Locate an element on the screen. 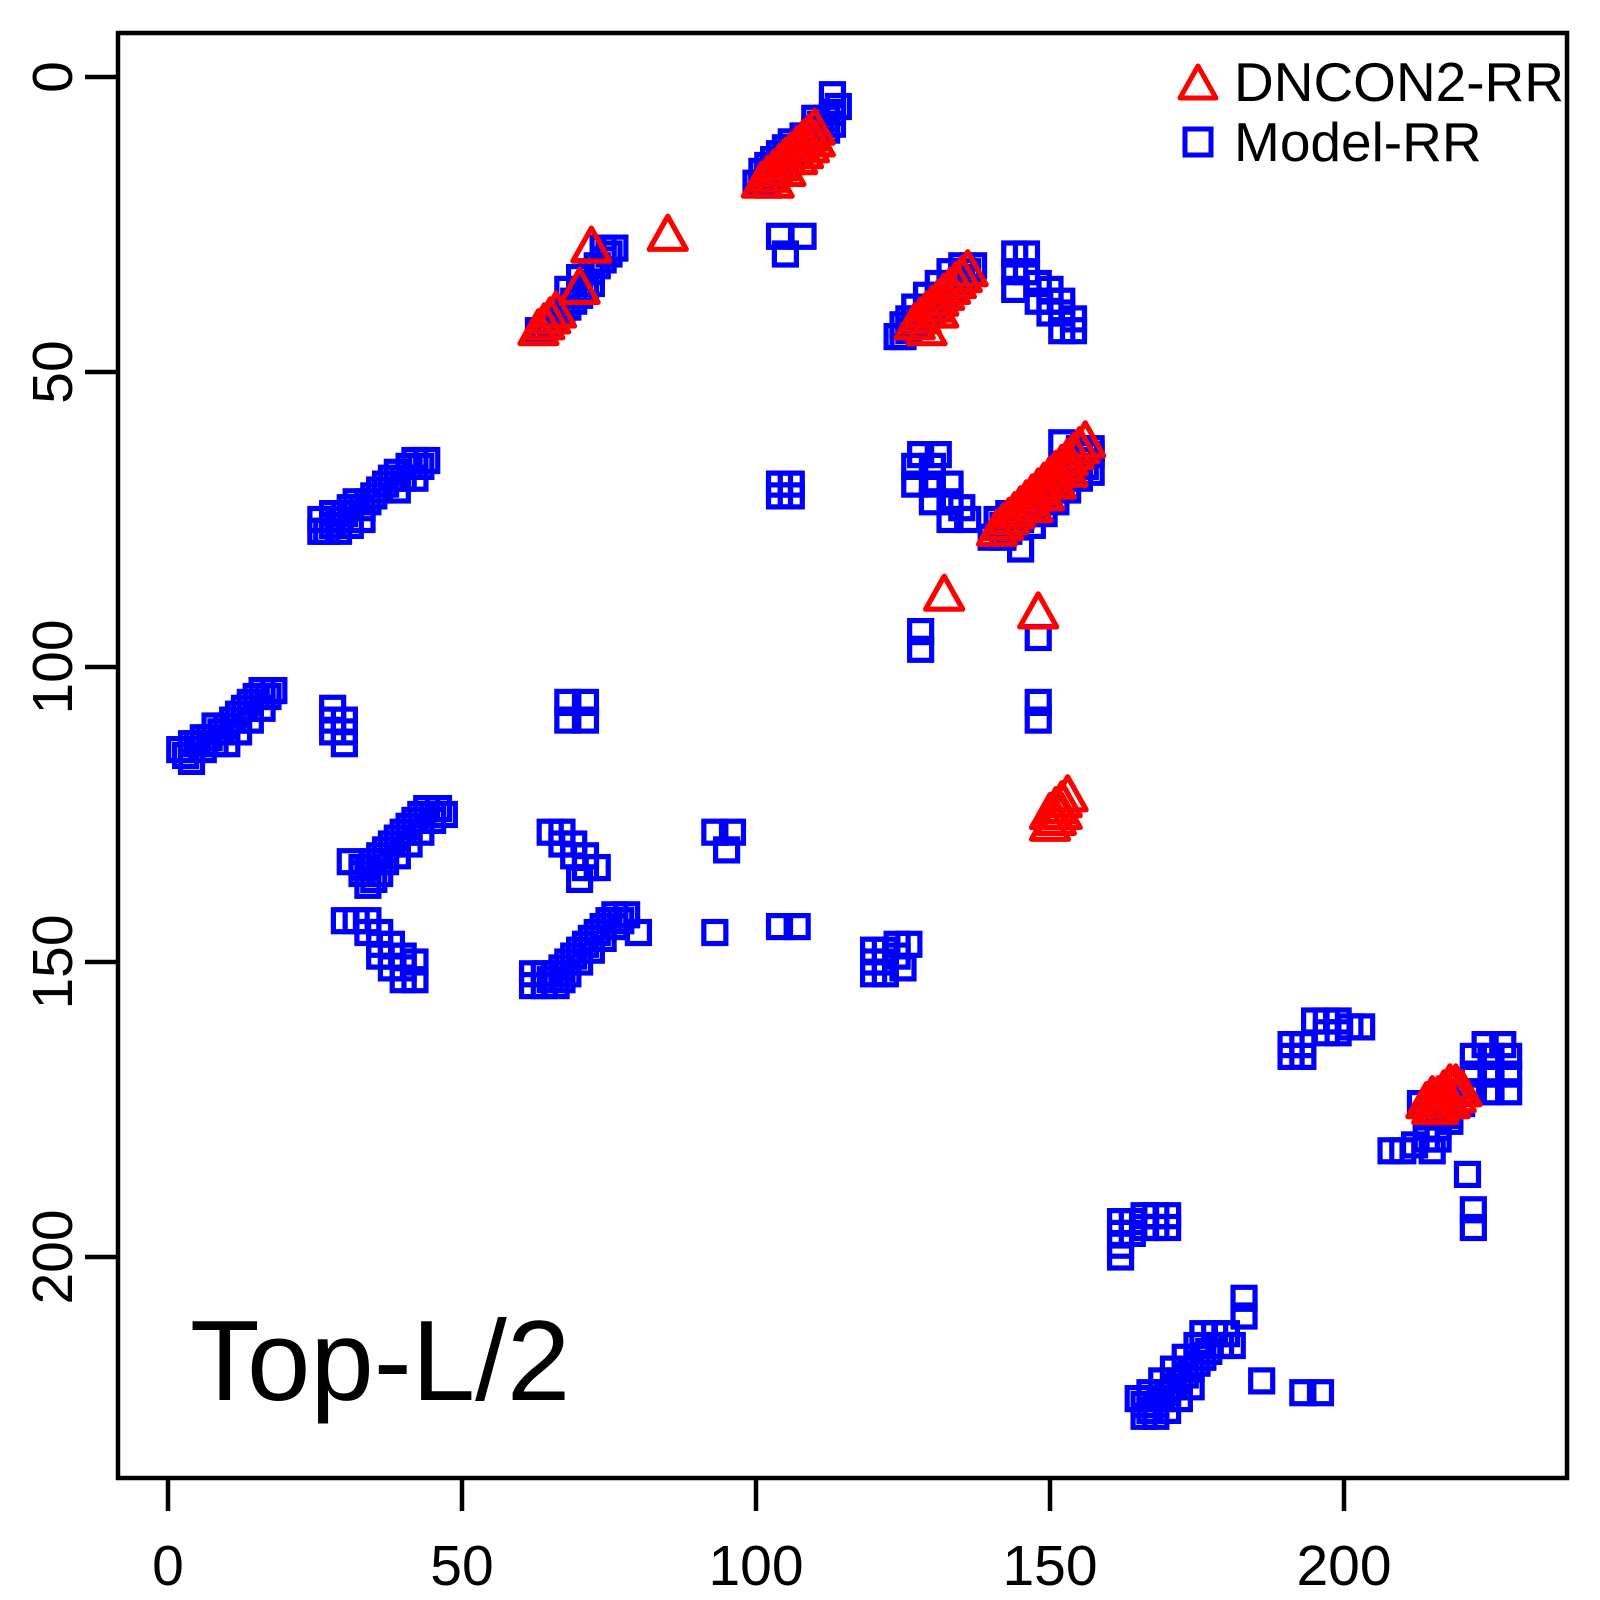 This screenshot has width=1600, height=1600. y-tick-label: 150 is located at coordinates (53, 961).